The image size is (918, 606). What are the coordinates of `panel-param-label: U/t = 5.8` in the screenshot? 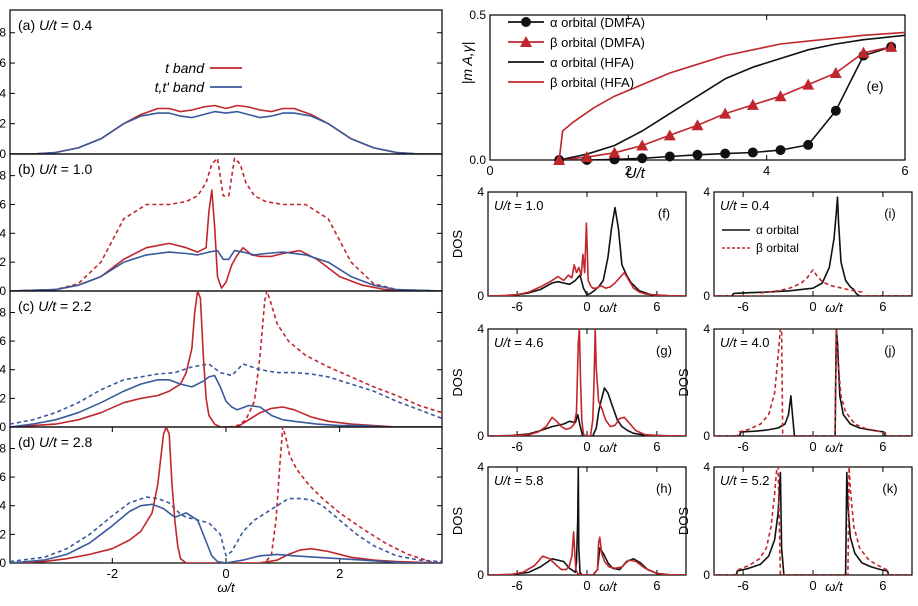 It's located at (519, 480).